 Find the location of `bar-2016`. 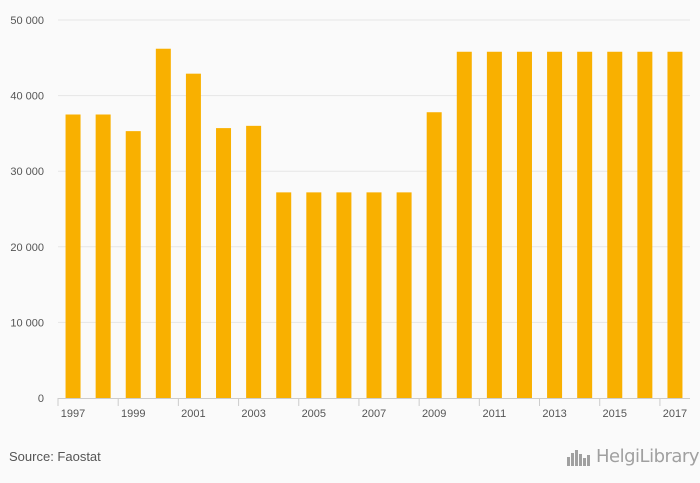

bar-2016 is located at coordinates (645, 224).